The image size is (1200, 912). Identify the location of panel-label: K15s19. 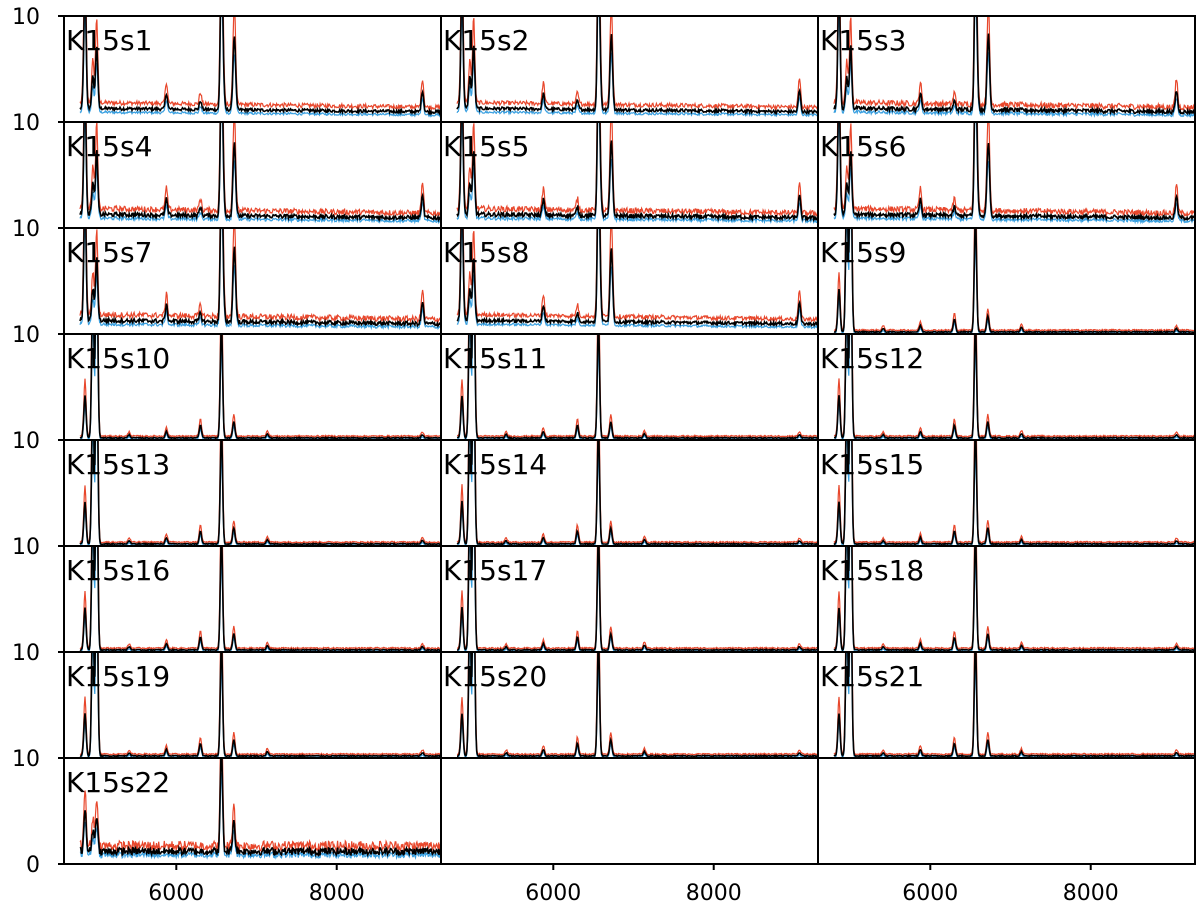
(118, 676).